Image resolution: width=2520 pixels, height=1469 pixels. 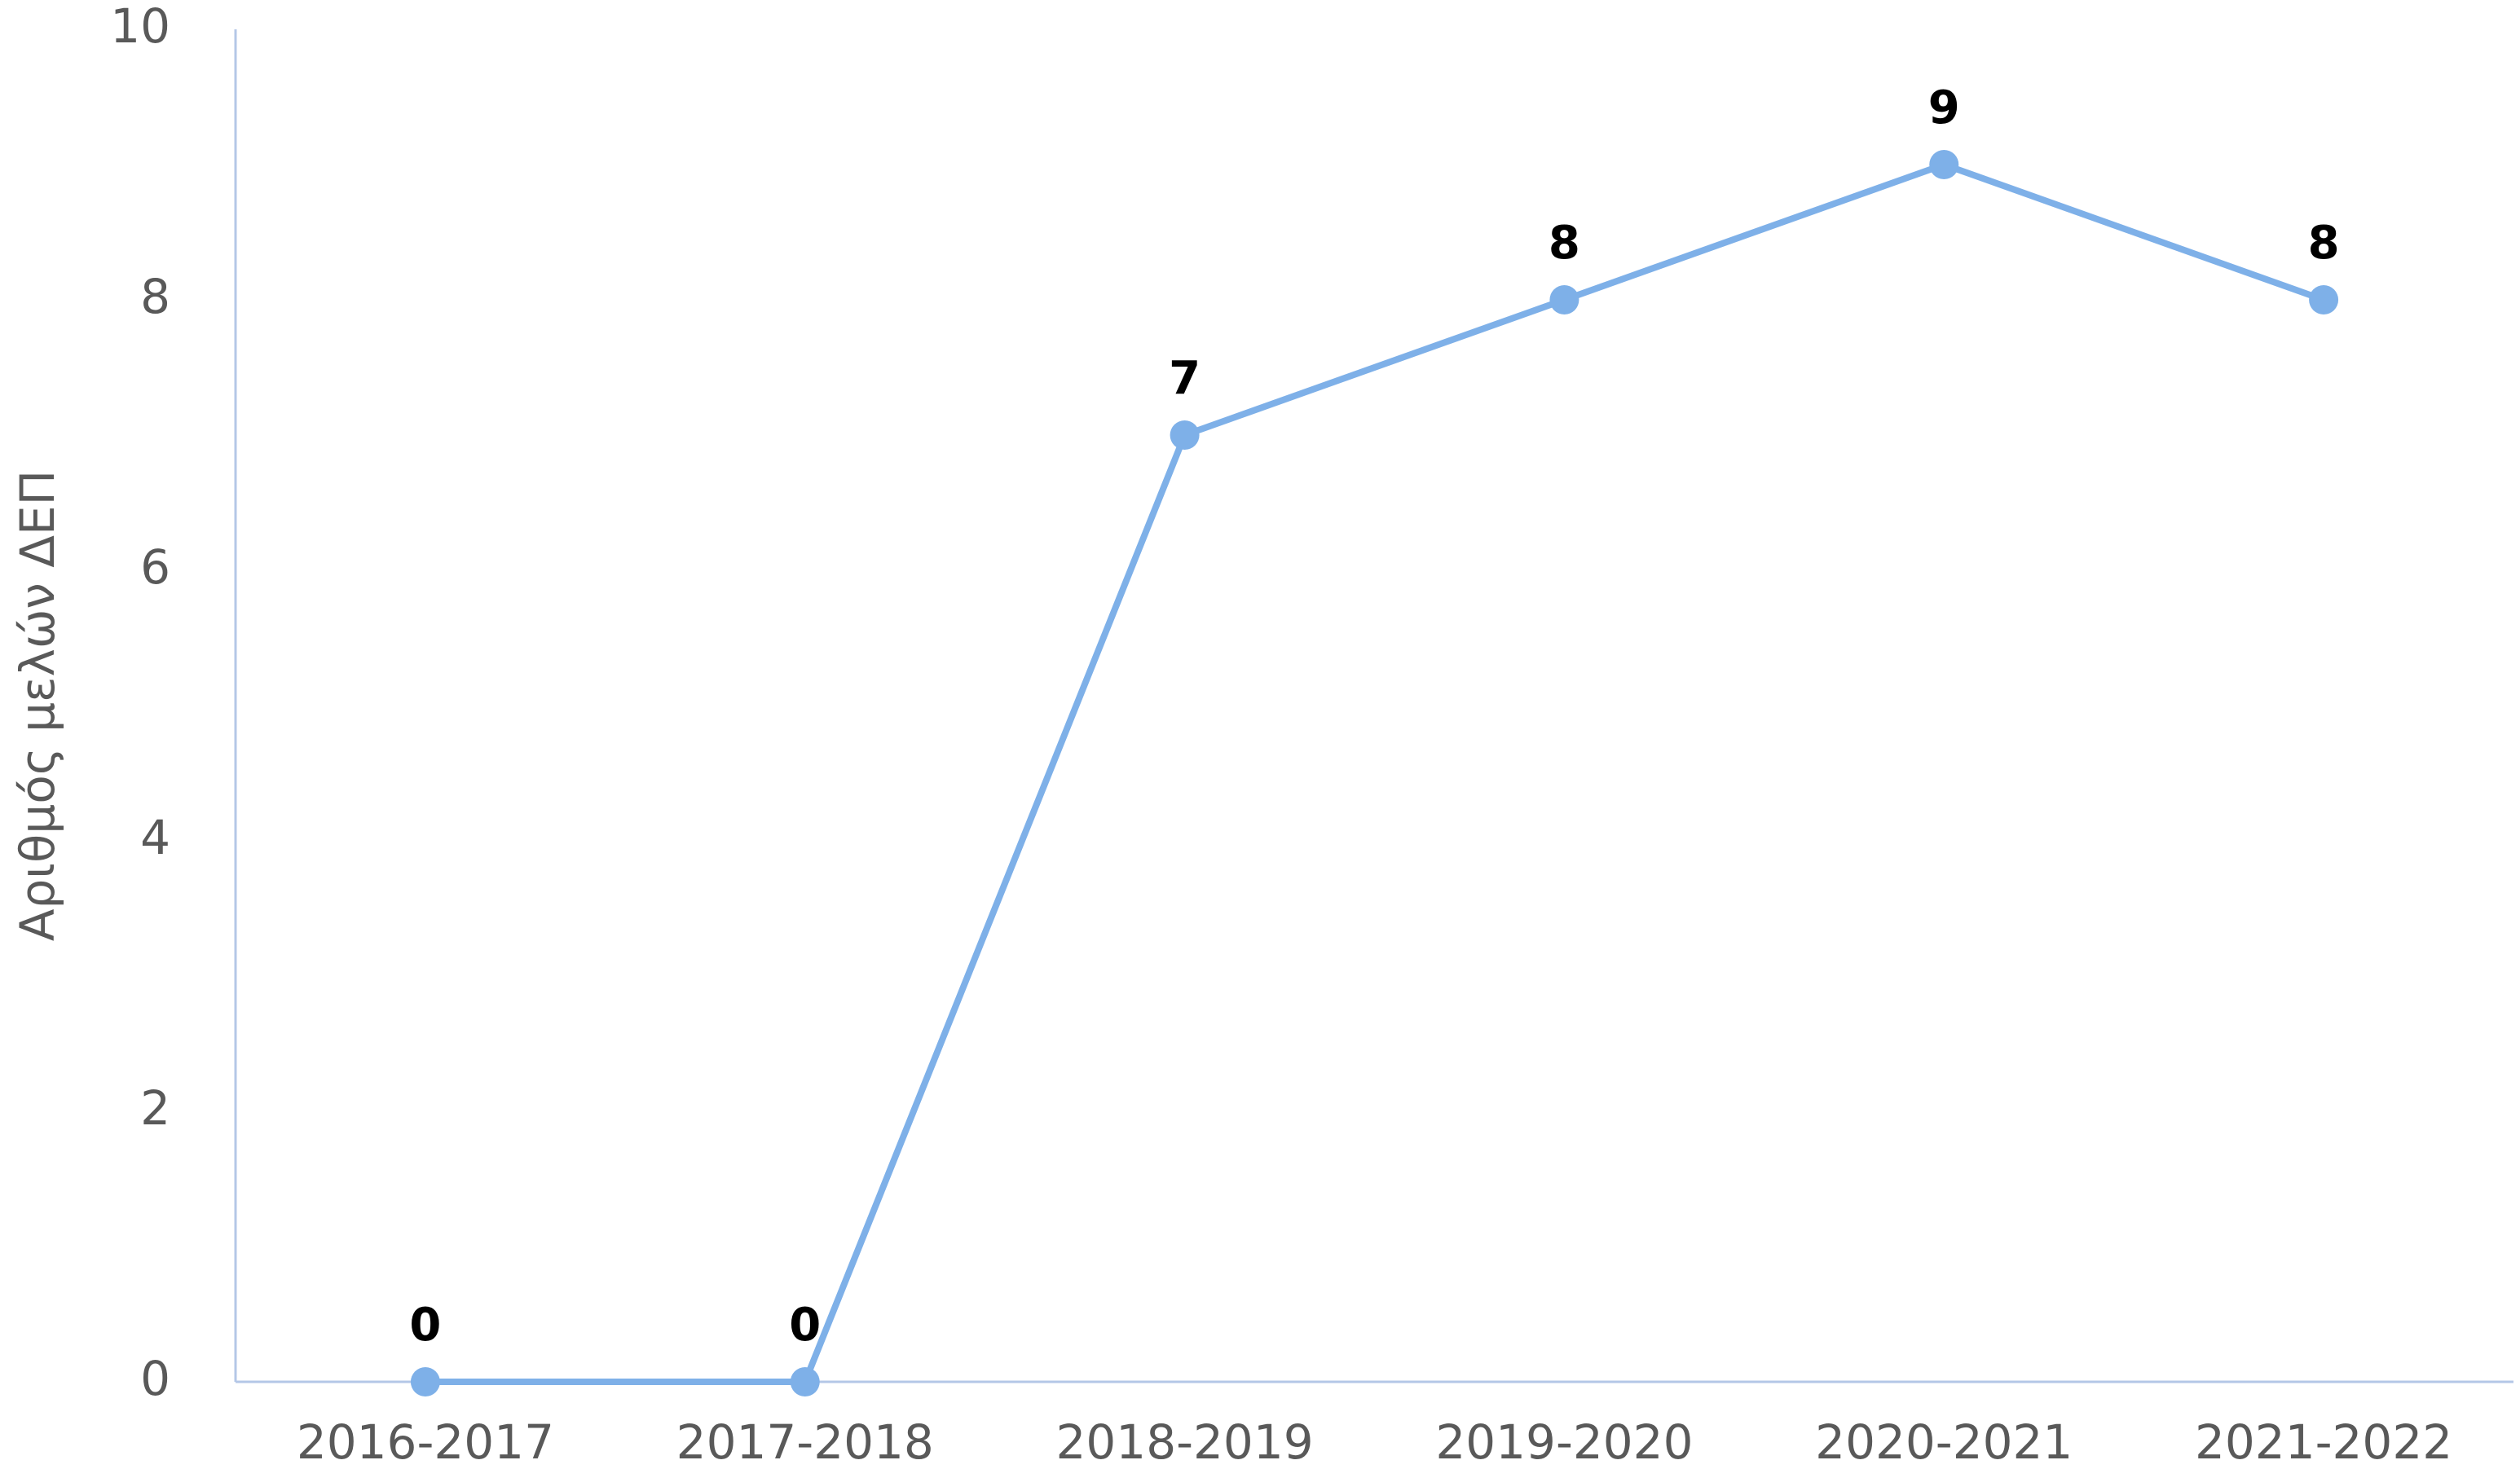 What do you see at coordinates (1564, 1441) in the screenshot?
I see `x-tick-label: 2019-2020` at bounding box center [1564, 1441].